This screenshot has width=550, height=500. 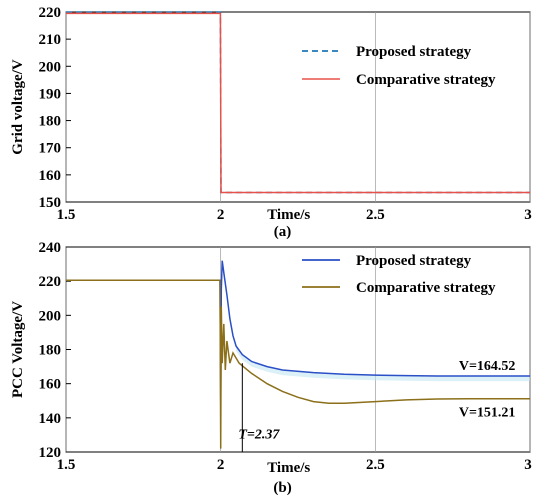 I want to click on y-tick-label: 240, so click(x=50, y=248).